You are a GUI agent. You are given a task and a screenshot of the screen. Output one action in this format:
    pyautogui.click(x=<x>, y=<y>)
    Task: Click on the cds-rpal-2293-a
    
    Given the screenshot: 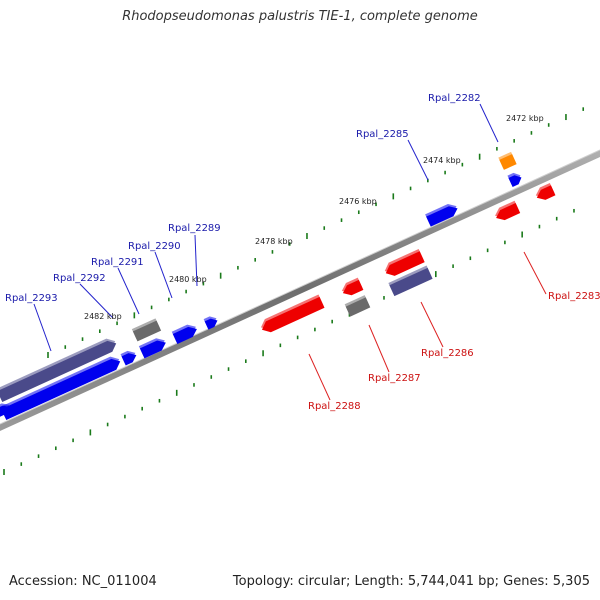 What is the action you would take?
    pyautogui.click(x=58, y=370)
    